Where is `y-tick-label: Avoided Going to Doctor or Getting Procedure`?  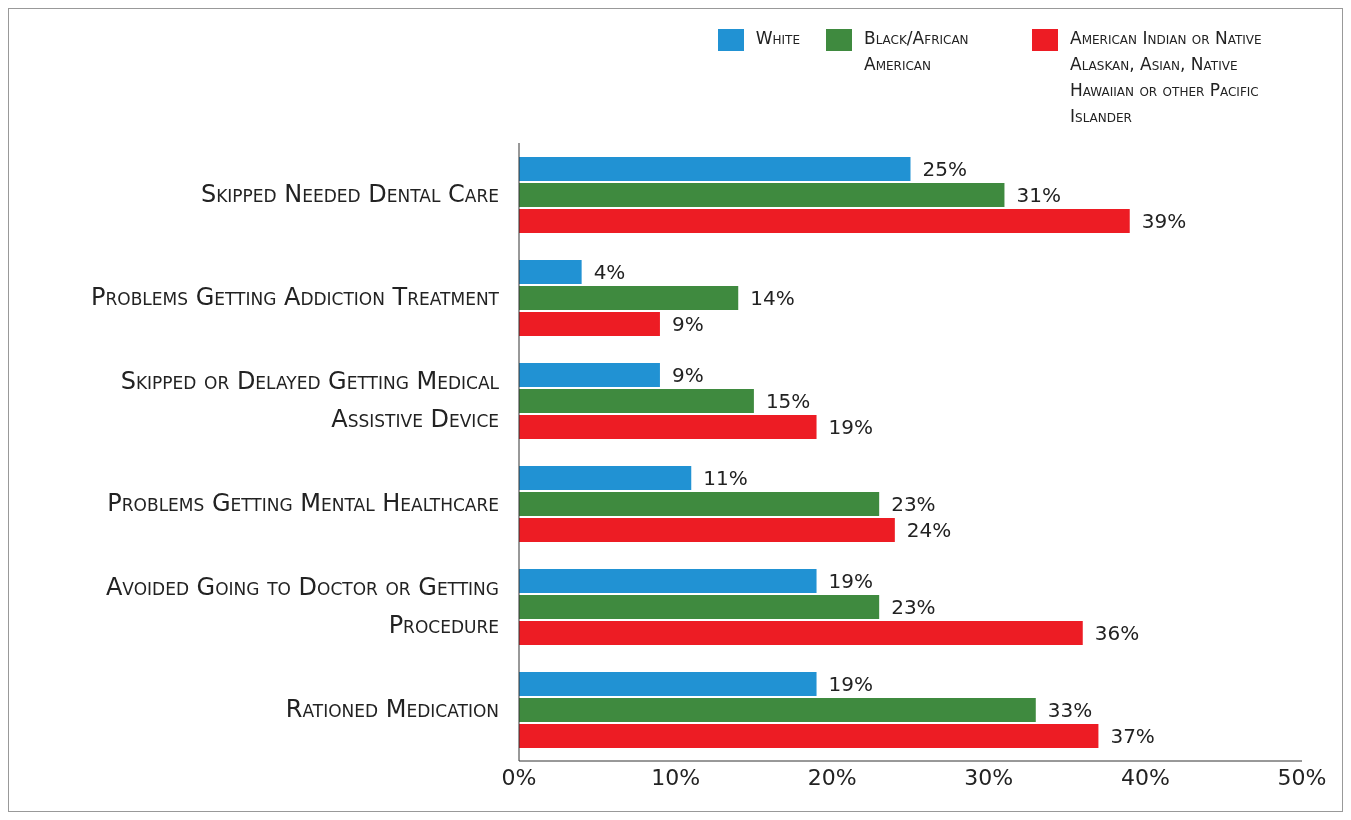 y-tick-label: Avoided Going to Doctor or Getting Procedure is located at coordinates (302, 605).